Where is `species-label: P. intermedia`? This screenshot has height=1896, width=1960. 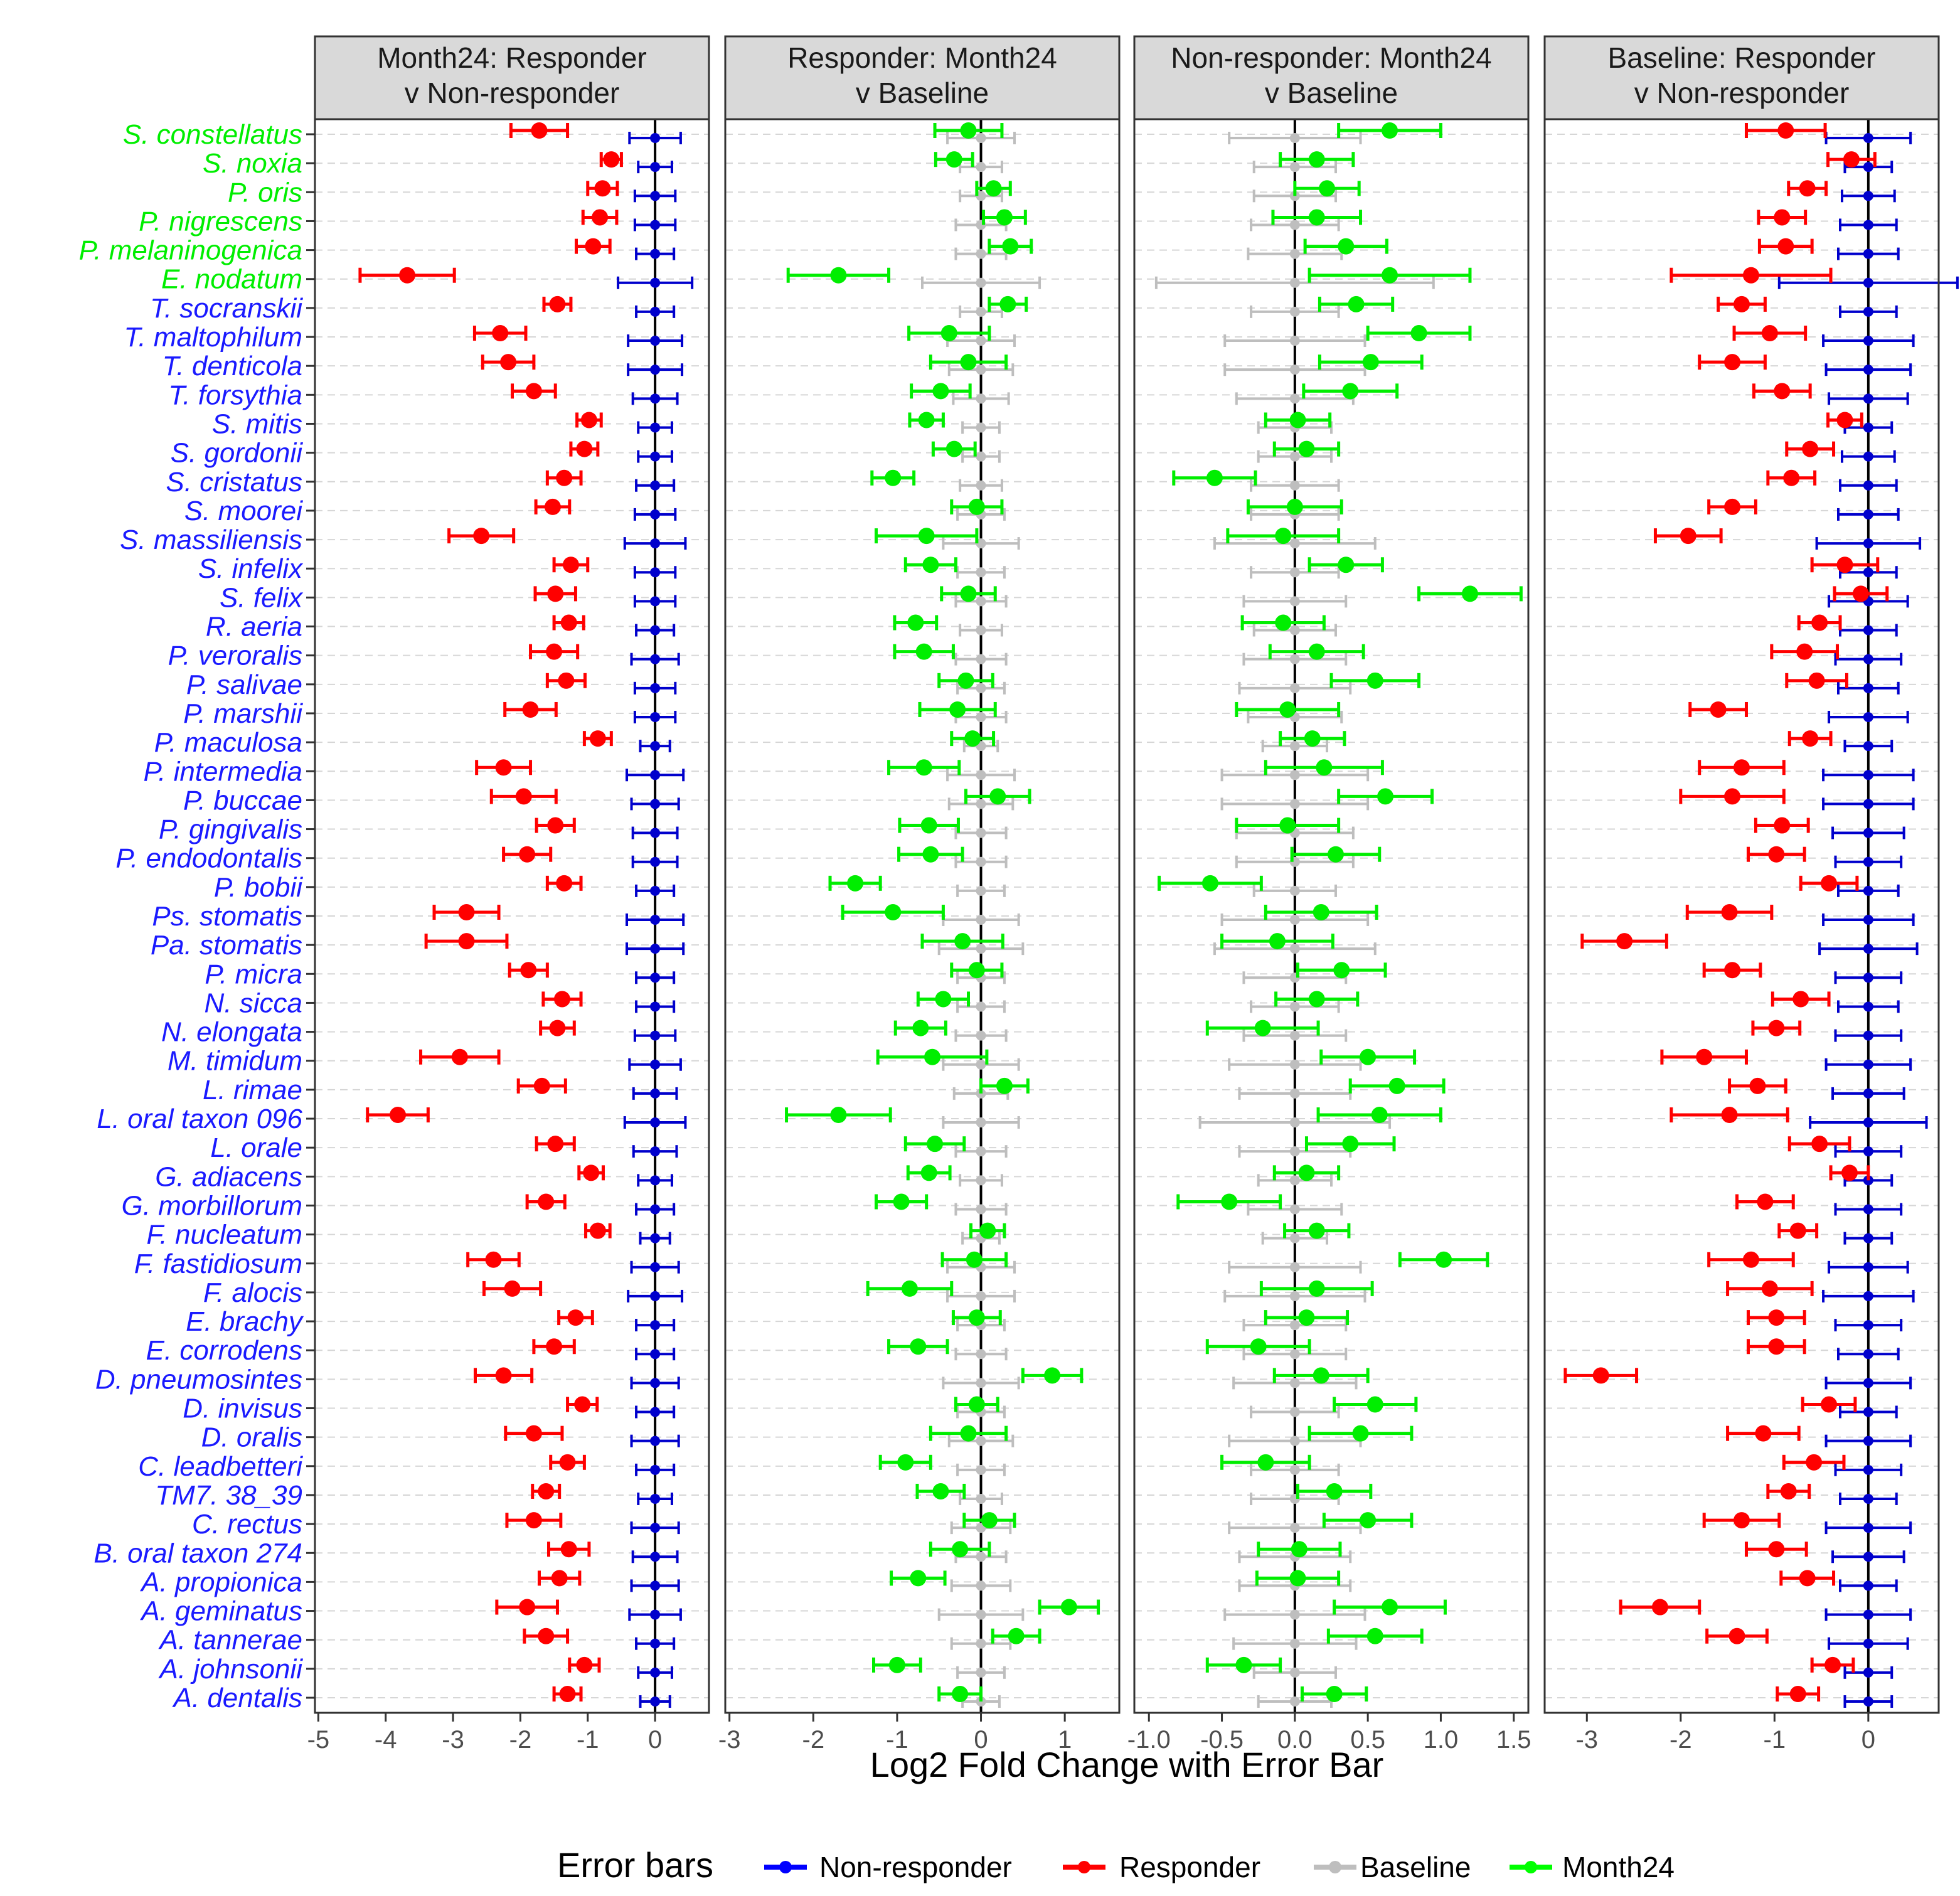 species-label: P. intermedia is located at coordinates (223, 771).